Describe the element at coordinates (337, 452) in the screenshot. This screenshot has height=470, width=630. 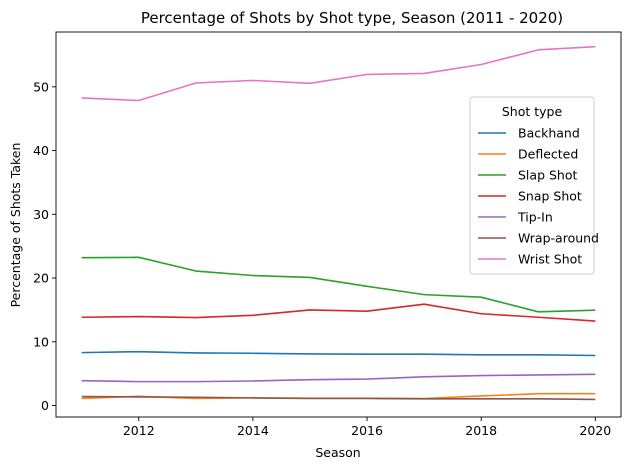
I see `x-axis-label: Season` at that location.